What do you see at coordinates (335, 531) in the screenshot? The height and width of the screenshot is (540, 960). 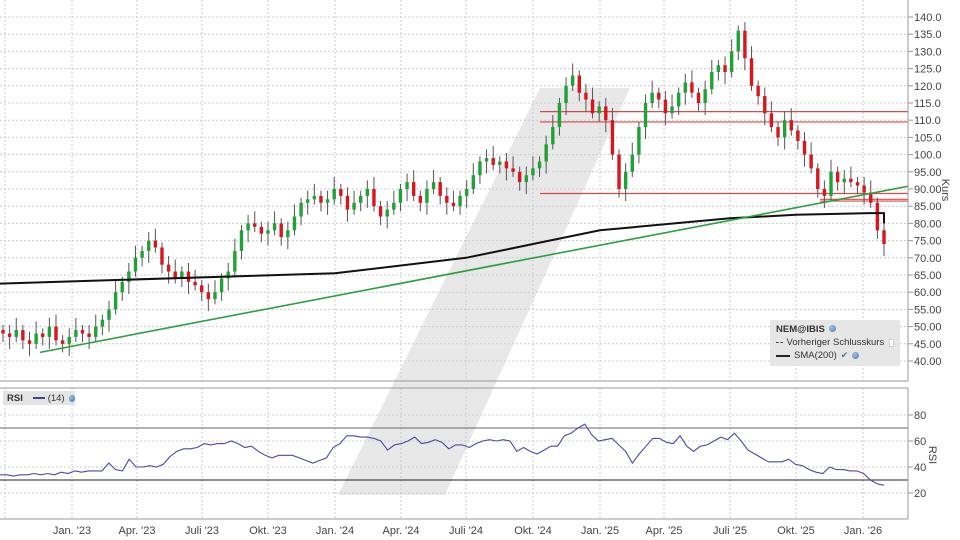 I see `svg-text: Jan. '24` at bounding box center [335, 531].